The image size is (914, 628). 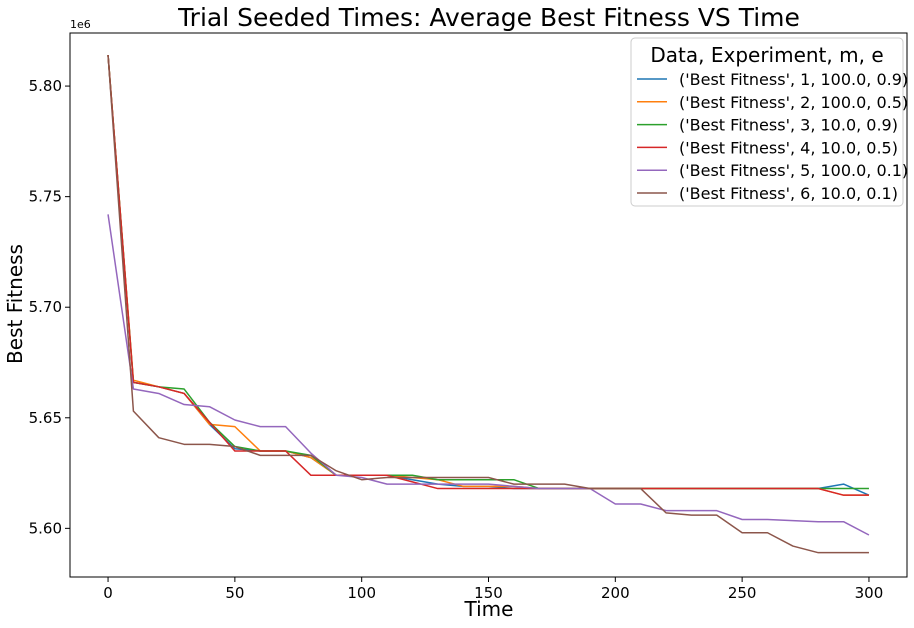 What do you see at coordinates (488, 593) in the screenshot?
I see `x-tick-label: 150` at bounding box center [488, 593].